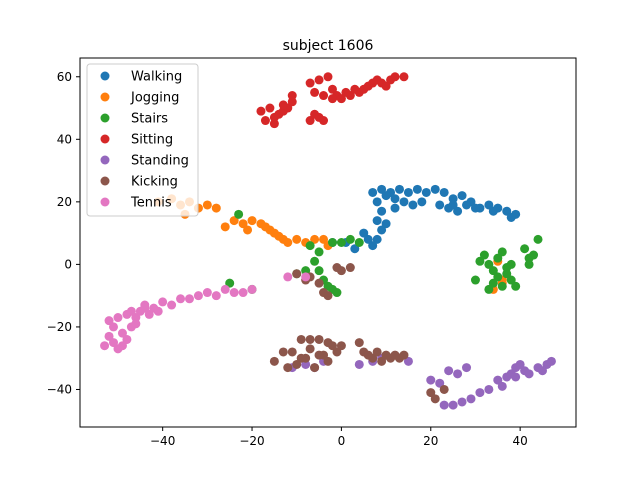  Describe the element at coordinates (64, 77) in the screenshot. I see `y-tick-label-5: 60` at that location.